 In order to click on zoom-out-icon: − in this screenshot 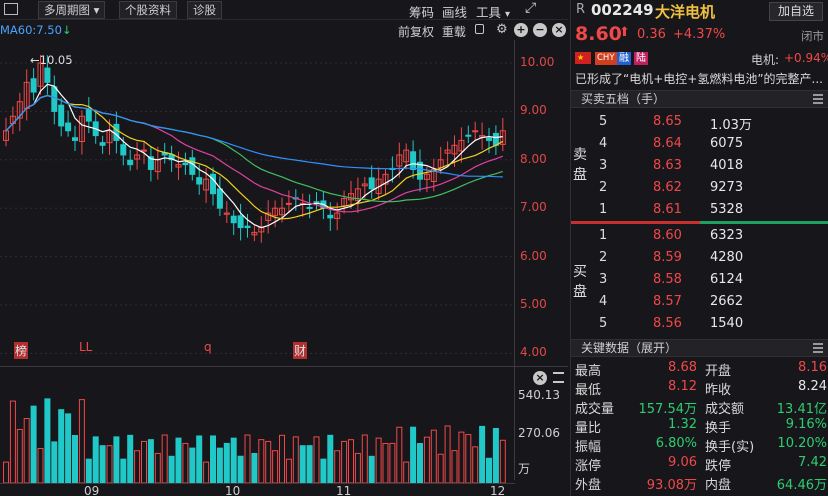, I will do `click(540, 30)`.